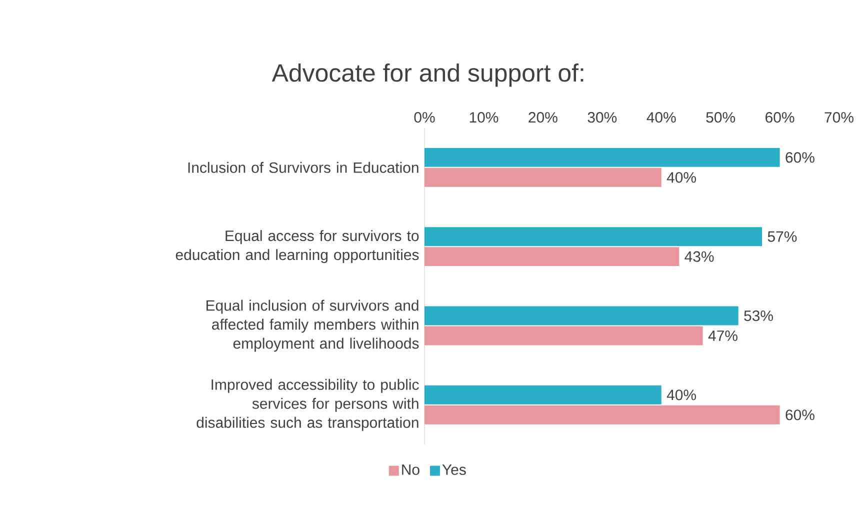  I want to click on x-tick-label: 60%, so click(780, 117).